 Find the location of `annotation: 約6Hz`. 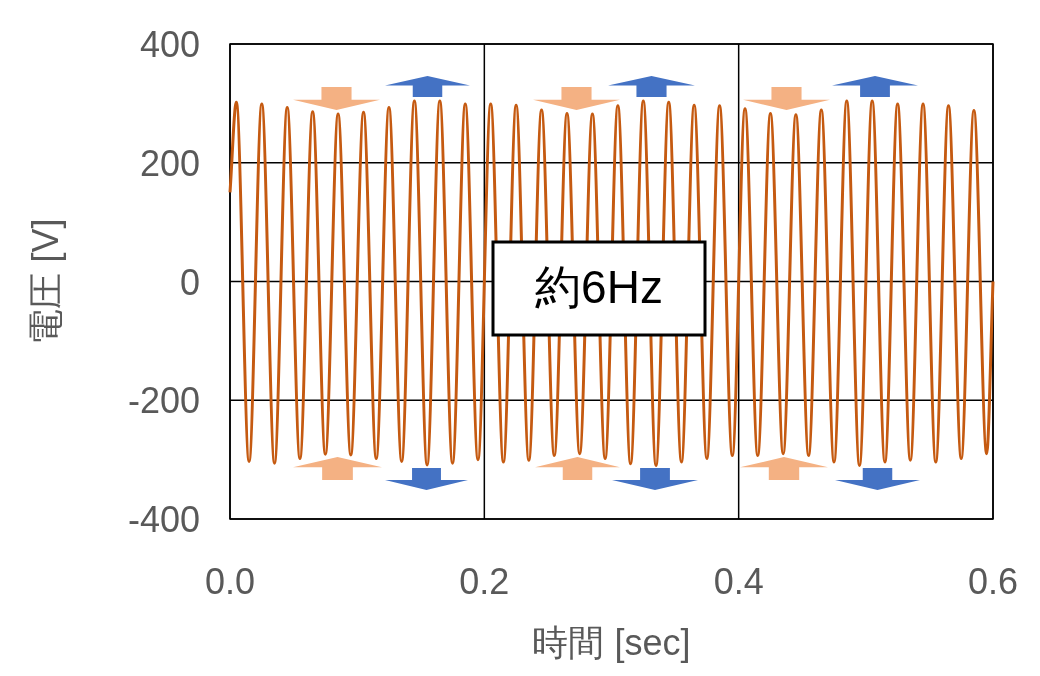

annotation: 約6Hz is located at coordinates (599, 287).